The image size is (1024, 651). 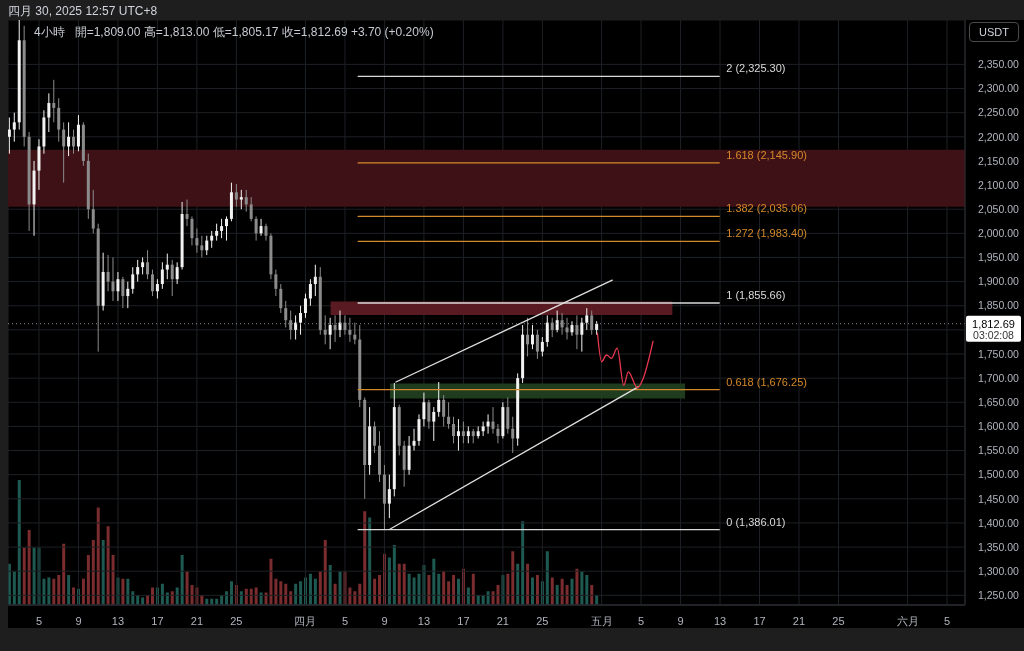 I want to click on y-tick-label: 1,550.00, so click(x=999, y=450).